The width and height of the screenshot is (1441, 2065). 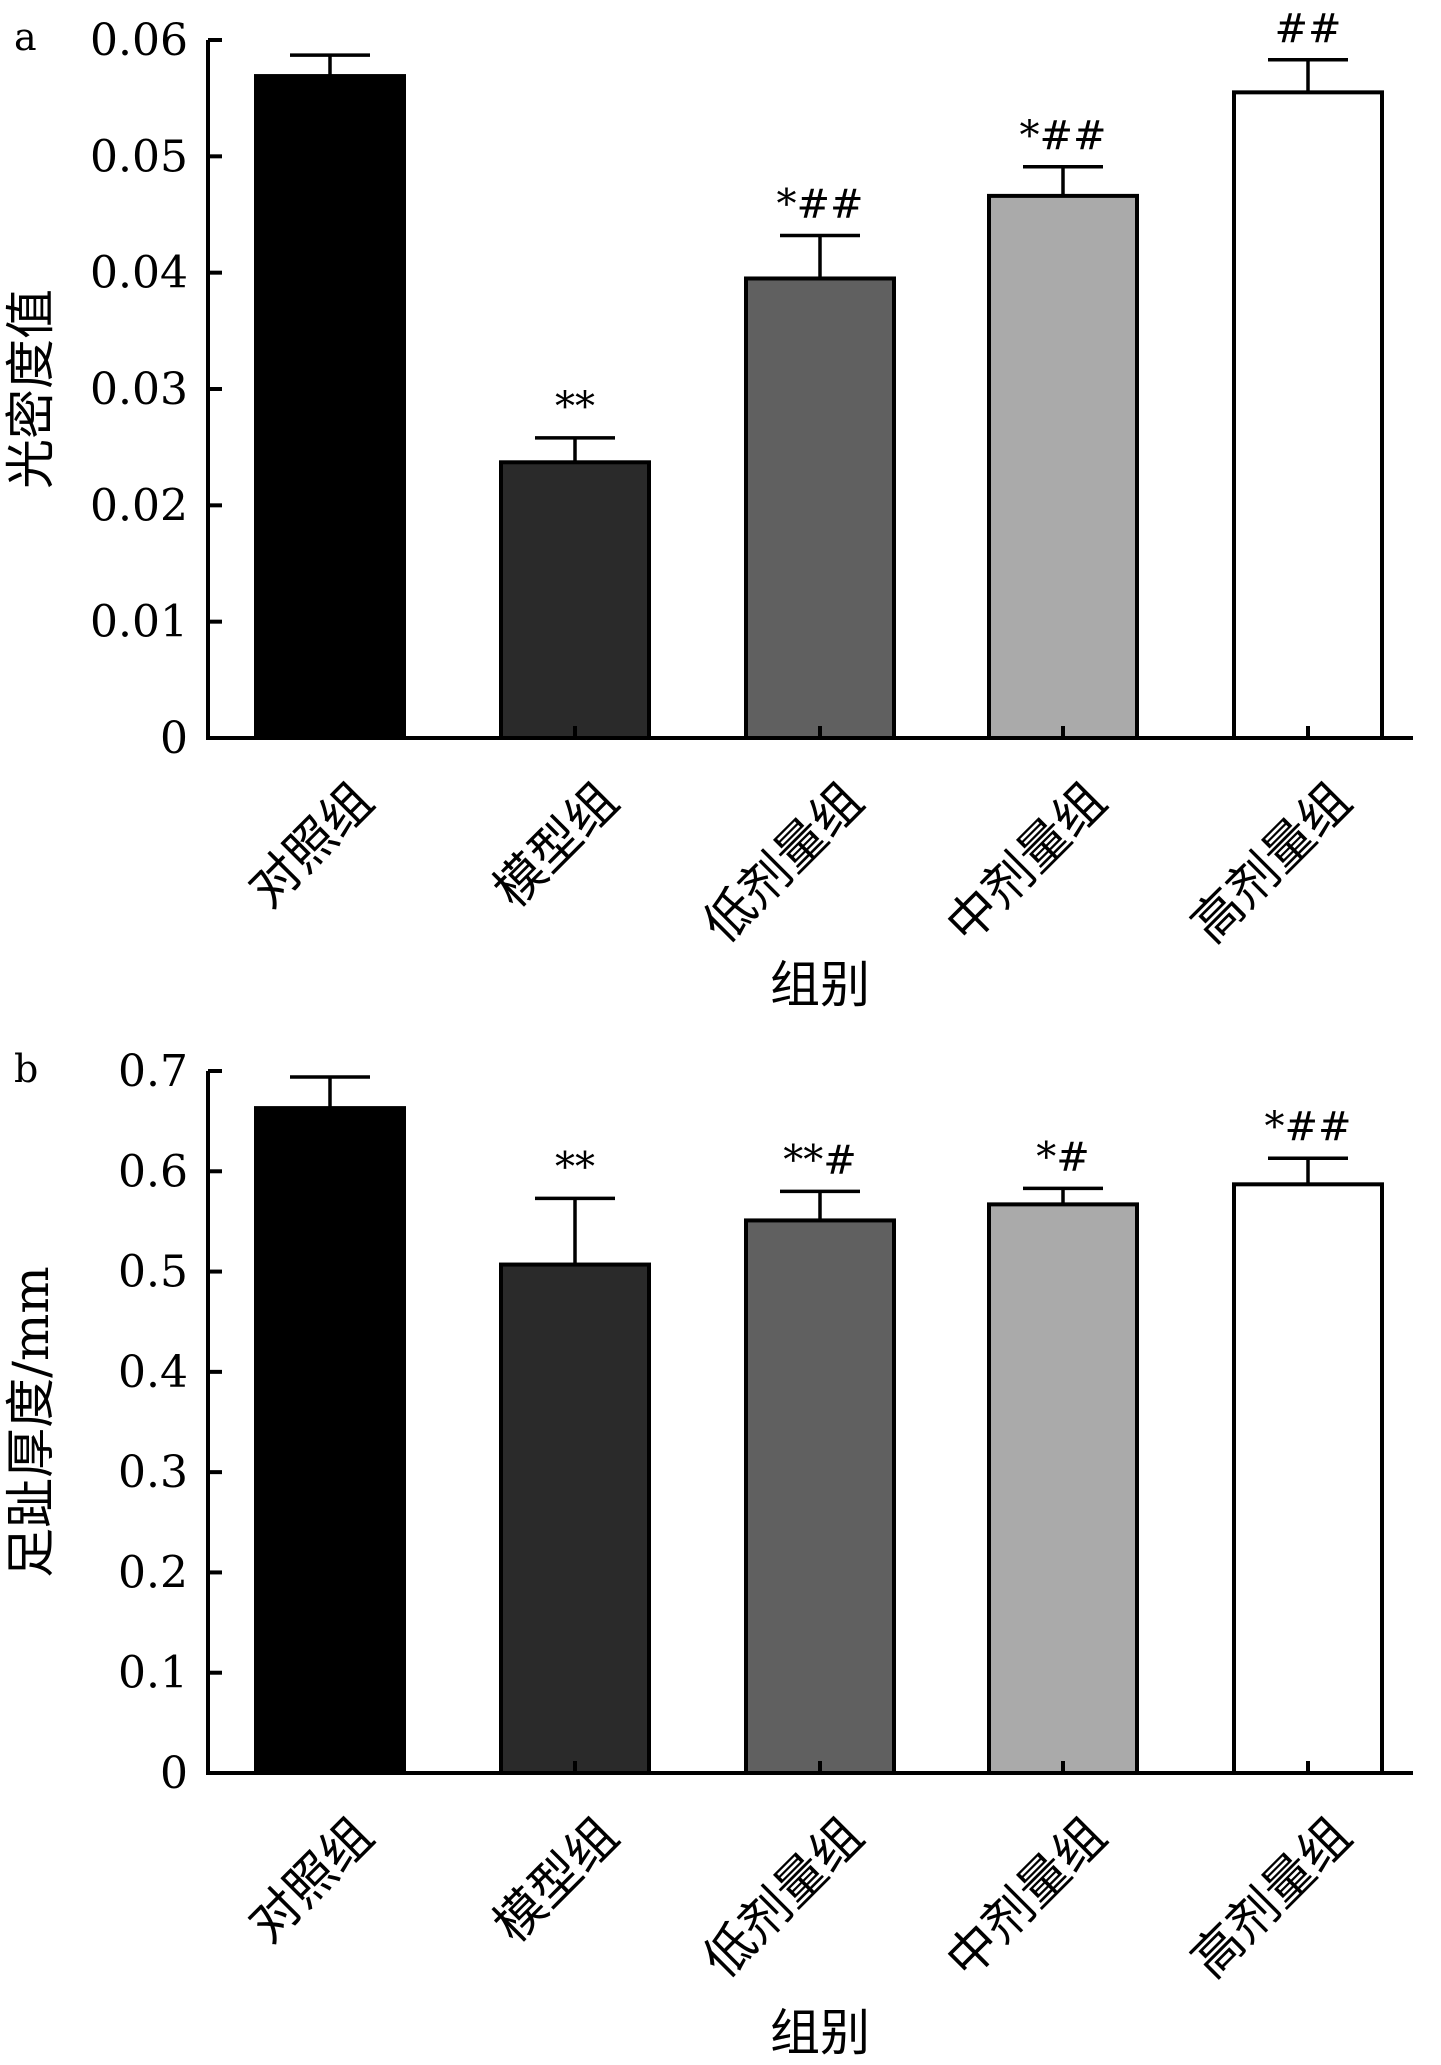 What do you see at coordinates (139, 389) in the screenshot?
I see `y-tick-label: 0.03` at bounding box center [139, 389].